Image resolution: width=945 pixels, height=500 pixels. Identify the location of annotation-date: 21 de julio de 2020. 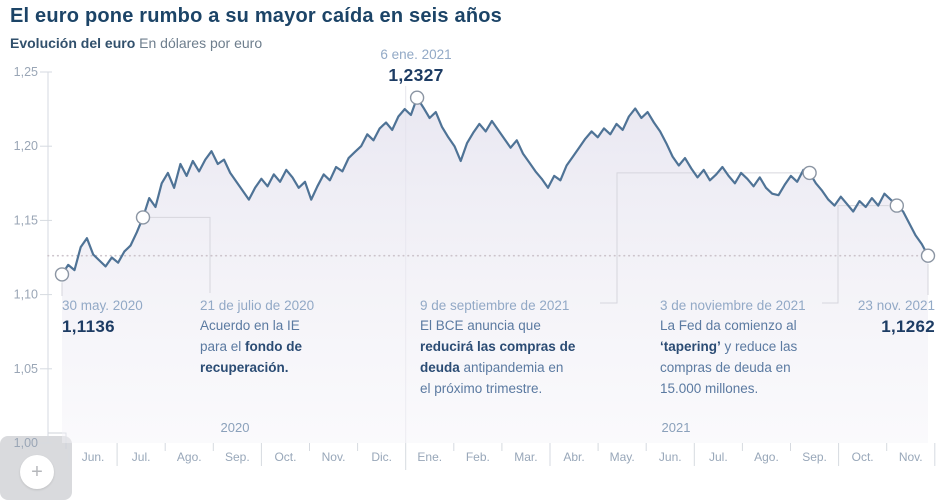
(257, 305).